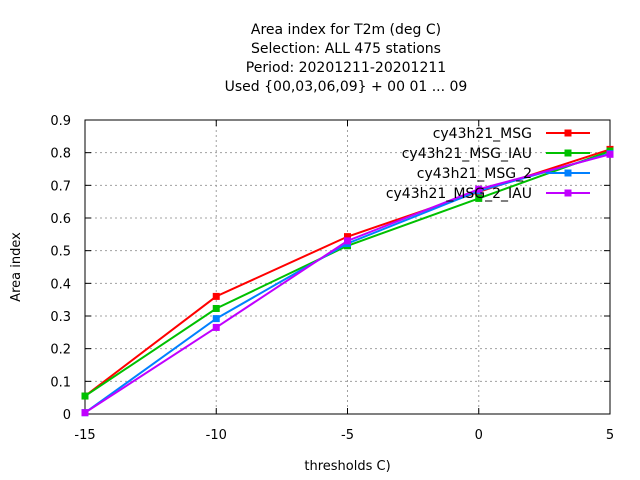  What do you see at coordinates (479, 435) in the screenshot?
I see `x-tick-label: 0` at bounding box center [479, 435].